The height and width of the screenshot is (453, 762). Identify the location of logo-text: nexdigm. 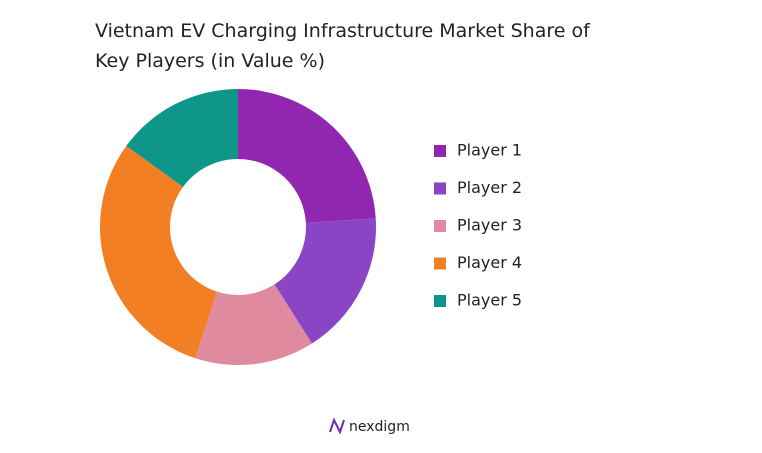
(379, 427).